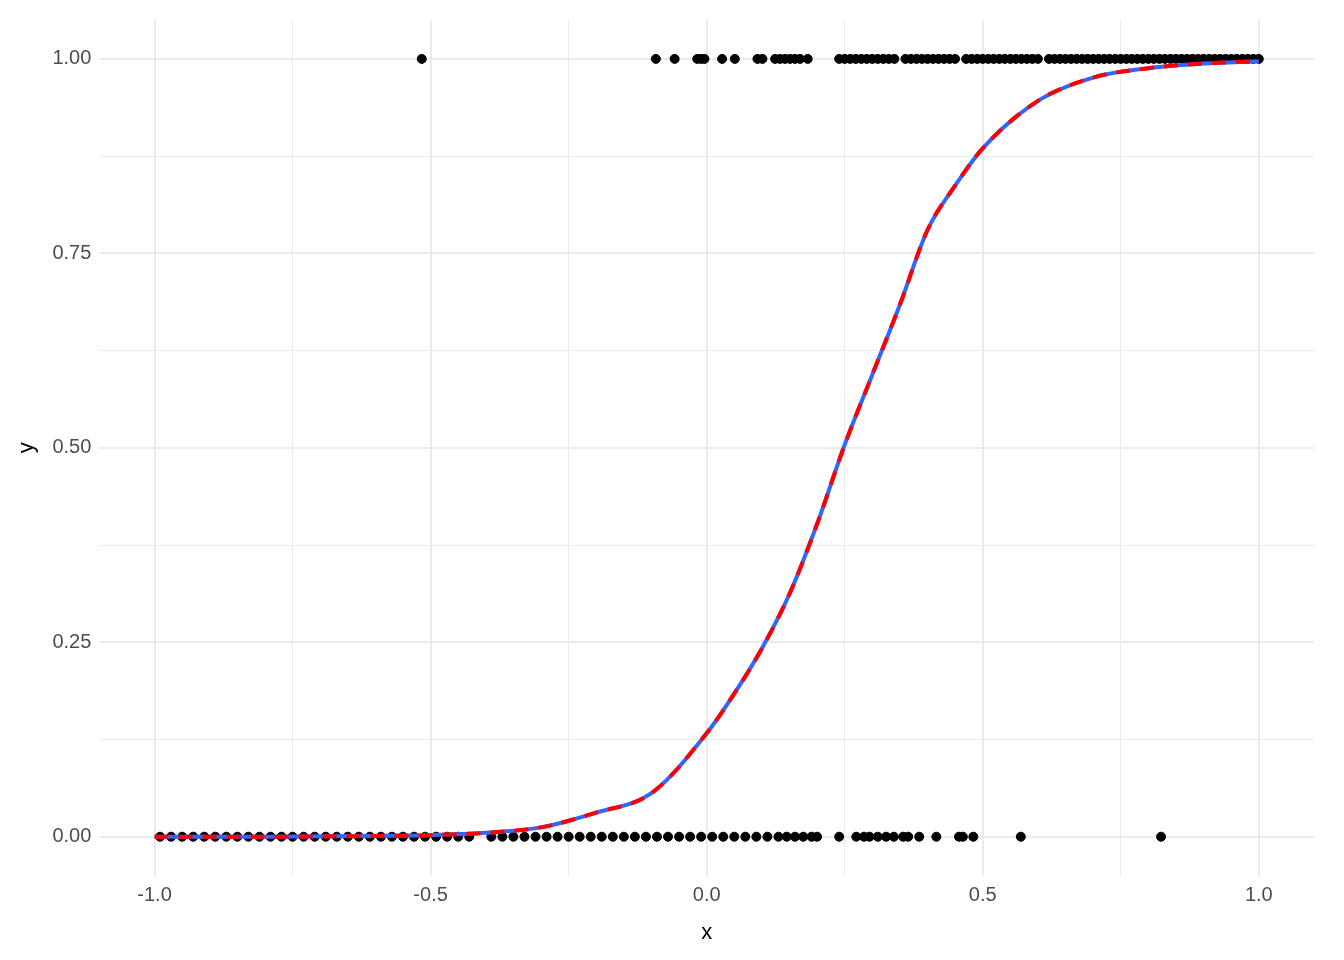 The height and width of the screenshot is (960, 1344). What do you see at coordinates (707, 931) in the screenshot?
I see `x-axis-title: x` at bounding box center [707, 931].